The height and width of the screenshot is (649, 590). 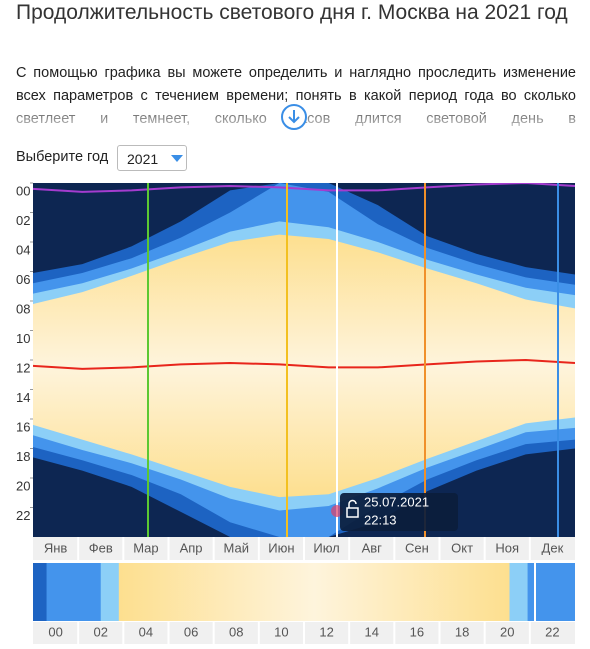 I want to click on x-tick-label: Июл, so click(x=326, y=547).